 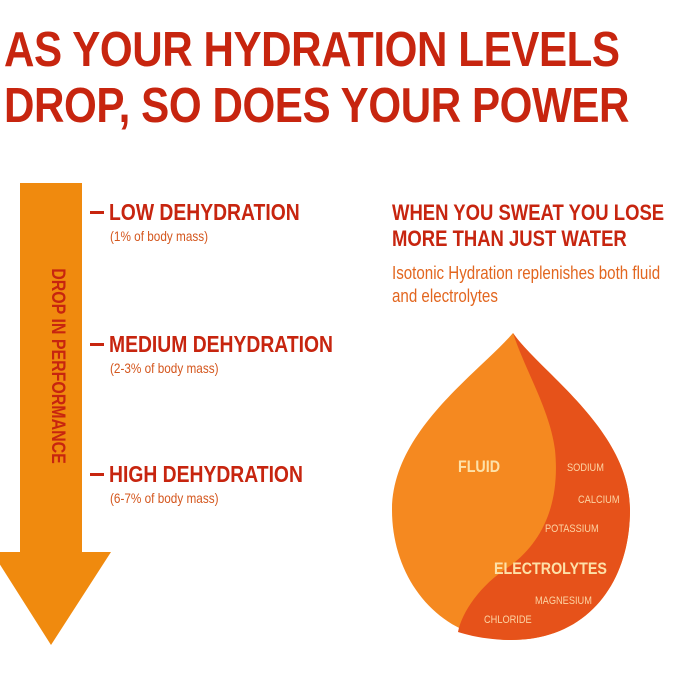 I want to click on arrow-label: DROP IN PERFORMANCE, so click(x=59, y=366).